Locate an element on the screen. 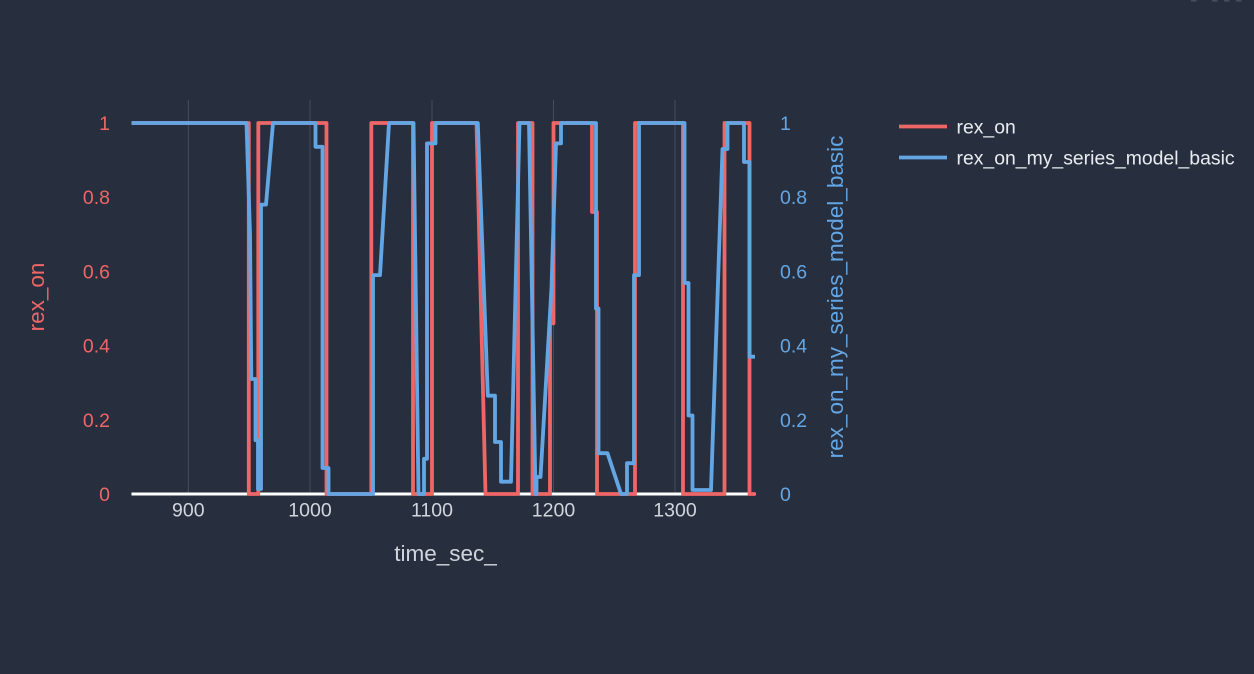 This screenshot has width=1254, height=674. svg-text: 1300 is located at coordinates (675, 511).